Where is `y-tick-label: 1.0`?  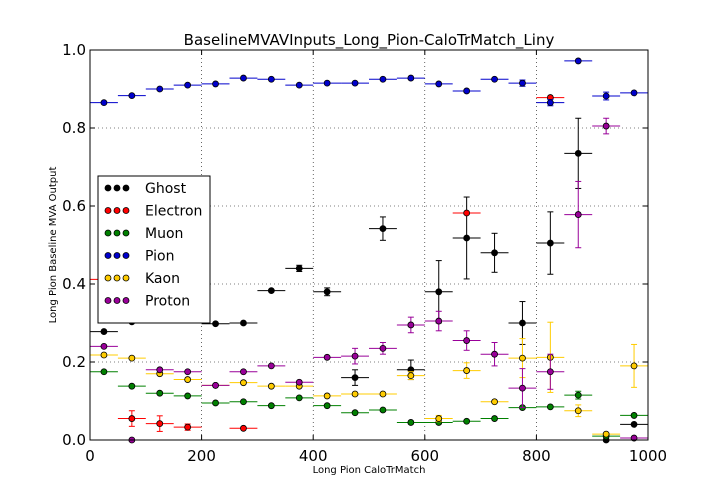 y-tick-label: 1.0 is located at coordinates (74, 50).